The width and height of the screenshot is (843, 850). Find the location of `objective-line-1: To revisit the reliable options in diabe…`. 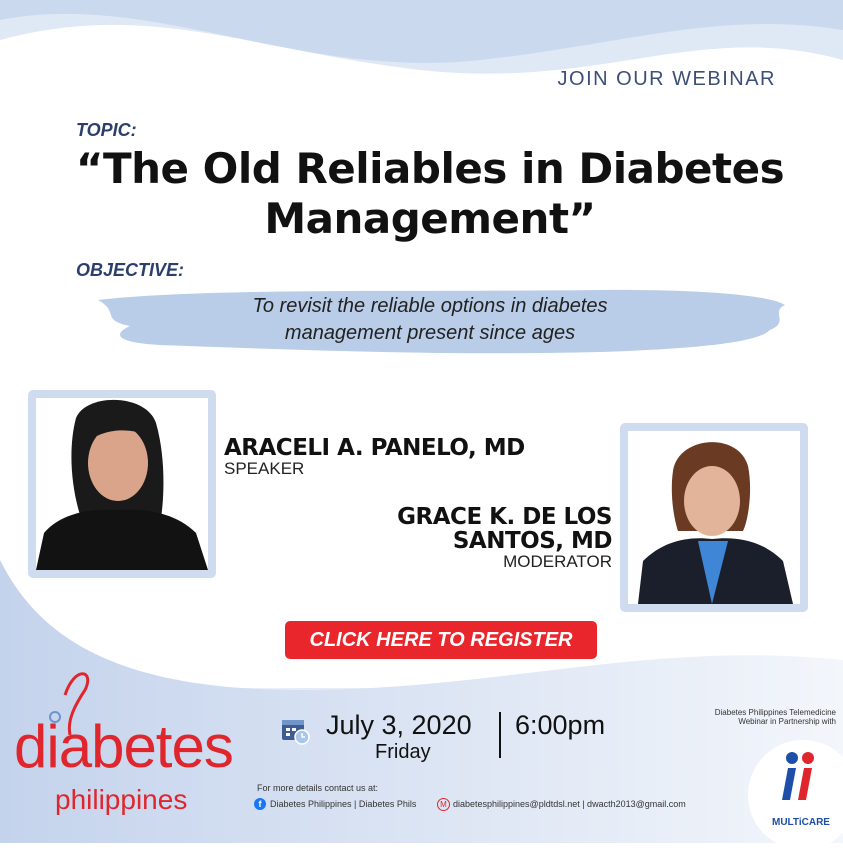

objective-line-1: To revisit the reliable options in diabe… is located at coordinates (430, 306).